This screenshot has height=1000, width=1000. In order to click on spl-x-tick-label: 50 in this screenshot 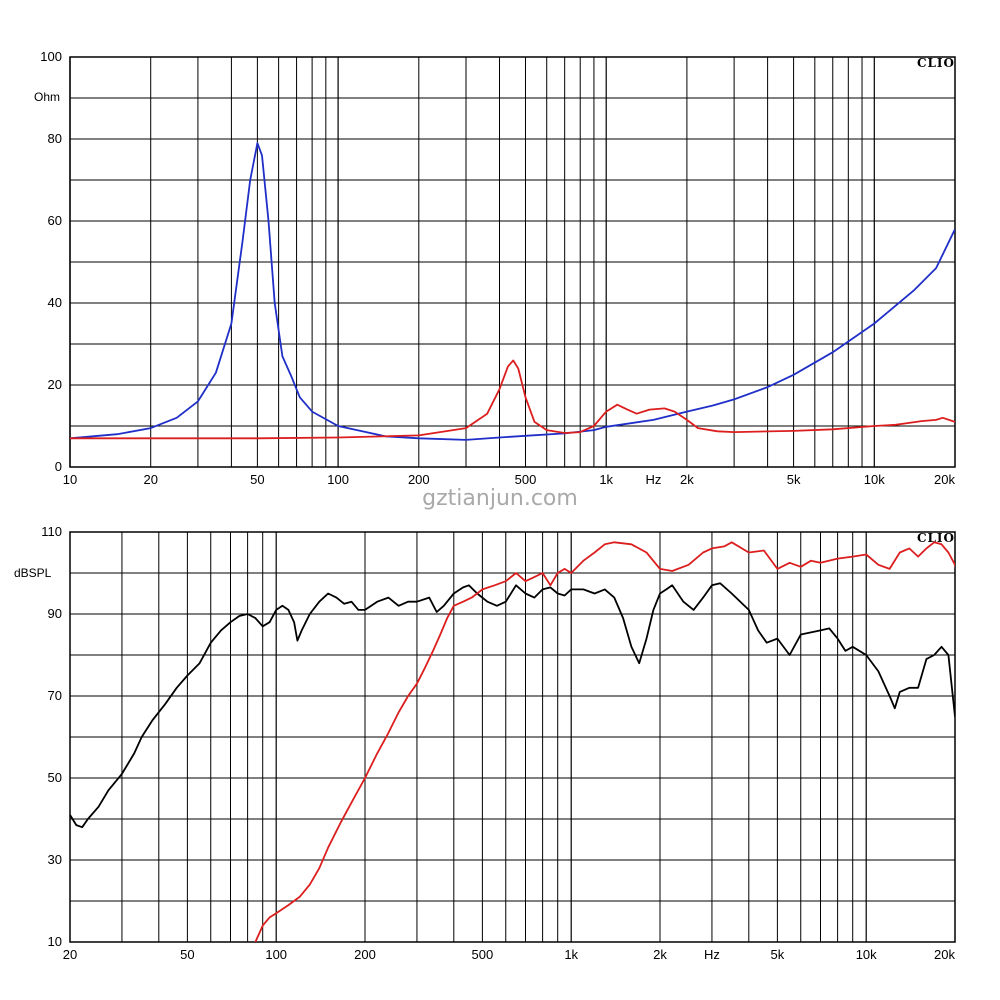, I will do `click(187, 954)`.